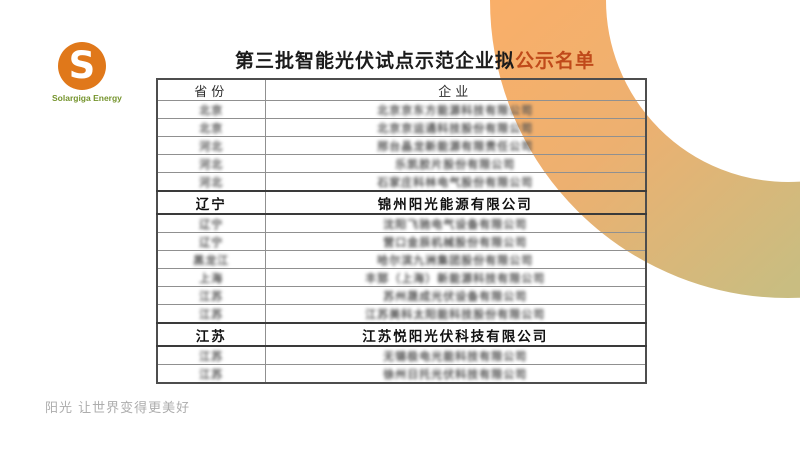 This screenshot has width=800, height=450. I want to click on company-cell: 沈阳飞驰电气设备有限公司, so click(455, 223).